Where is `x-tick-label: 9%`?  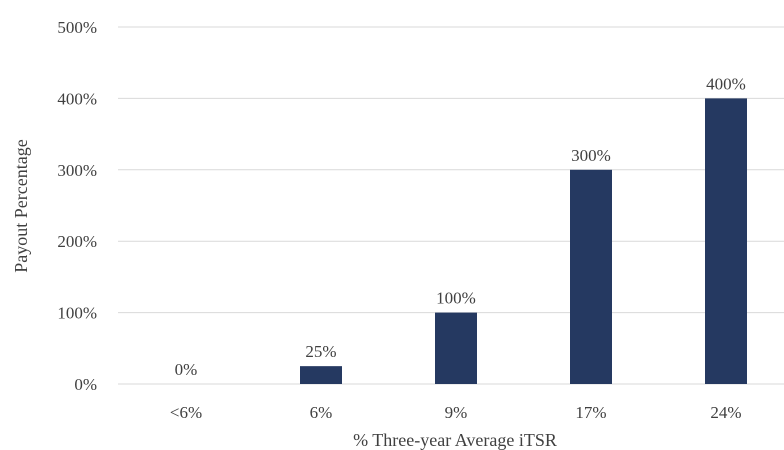 x-tick-label: 9% is located at coordinates (456, 412).